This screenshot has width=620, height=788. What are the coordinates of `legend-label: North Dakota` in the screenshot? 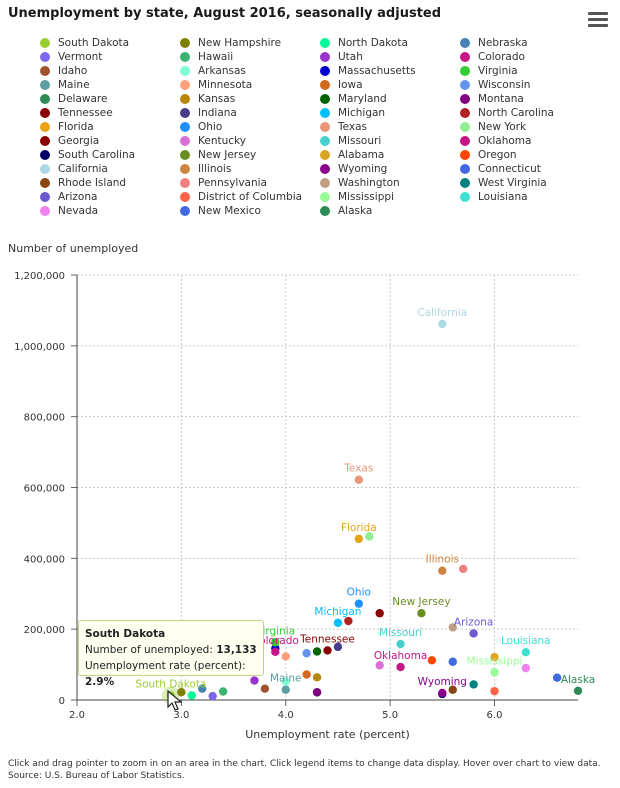 It's located at (373, 43).